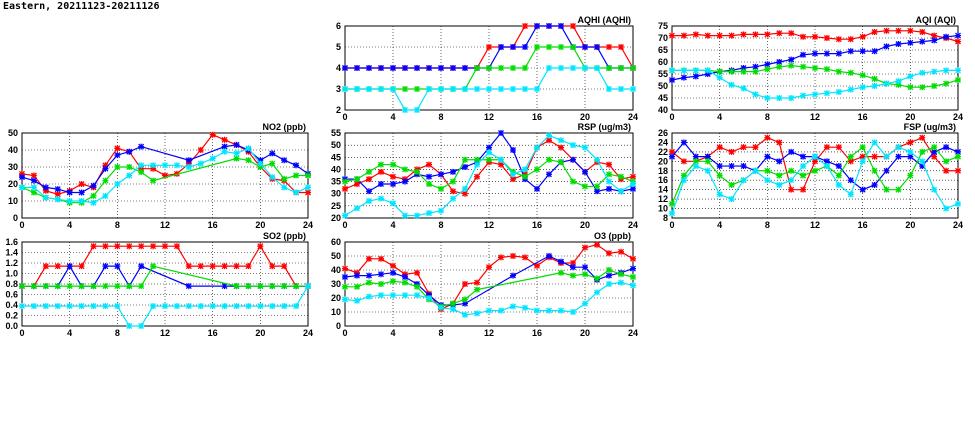 Image resolution: width=975 pixels, height=447 pixels. Describe the element at coordinates (11, 263) in the screenshot. I see `y-tick-label: 1.2` at that location.